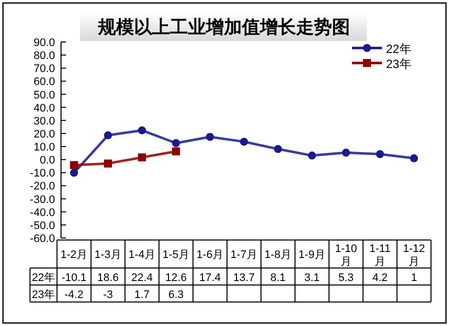  Describe the element at coordinates (42, 200) in the screenshot. I see `y-tick-label: -30.0` at that location.